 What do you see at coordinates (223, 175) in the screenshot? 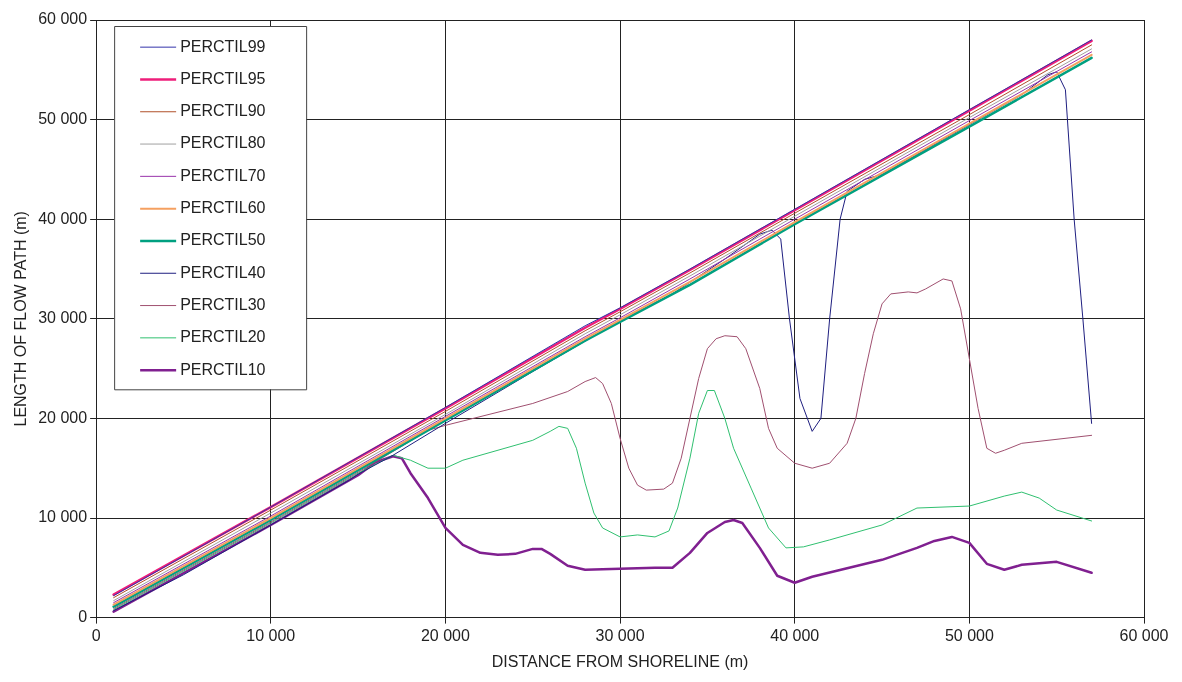
I see `legend-label: PERCTIL70` at bounding box center [223, 175].